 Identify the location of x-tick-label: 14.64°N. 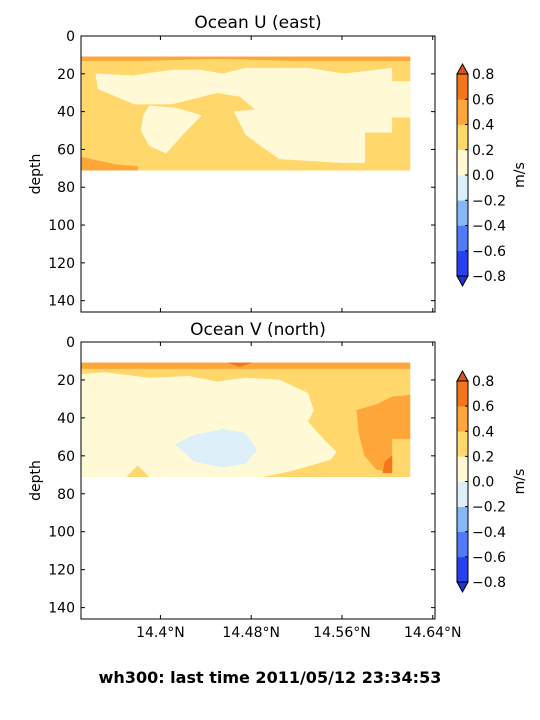
(433, 633).